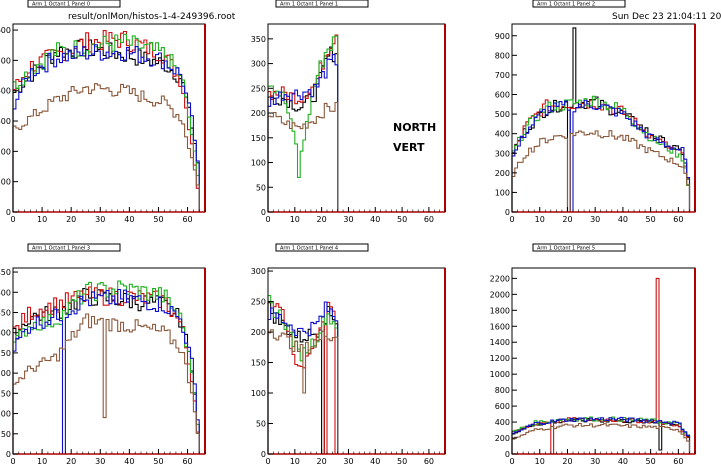  What do you see at coordinates (258, 138) in the screenshot?
I see `y-tick-label: 150` at bounding box center [258, 138].